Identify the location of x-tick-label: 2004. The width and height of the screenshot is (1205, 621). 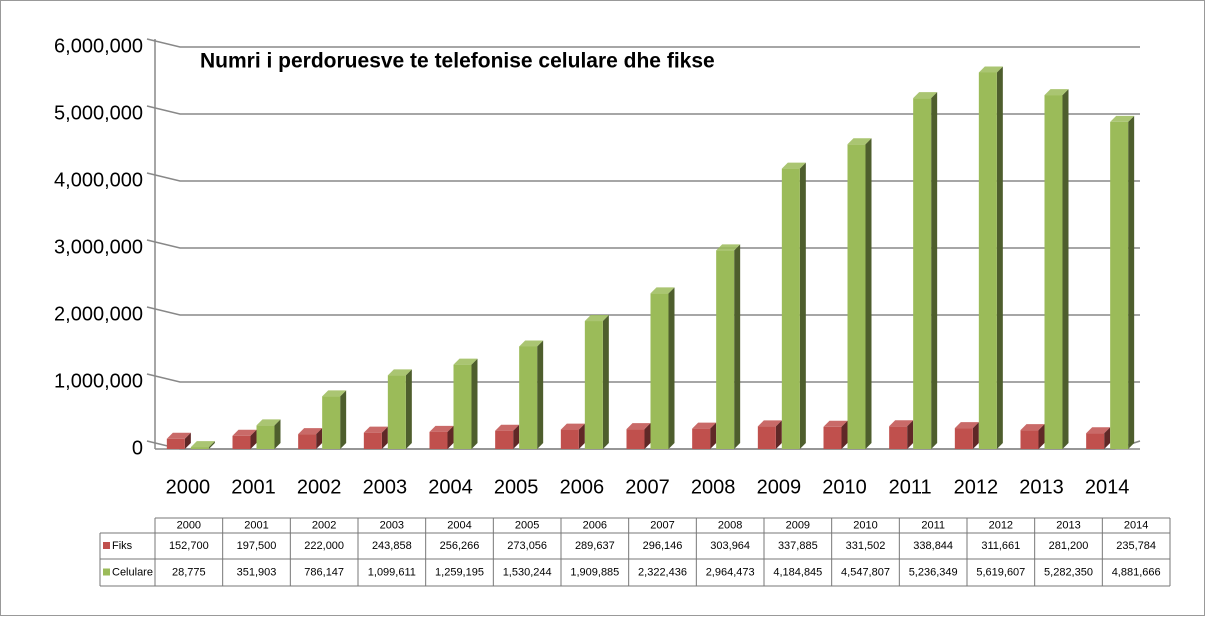
(450, 487).